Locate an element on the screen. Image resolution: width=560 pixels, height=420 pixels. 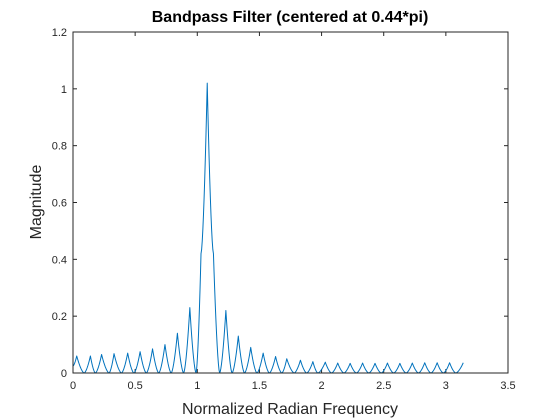
y-tick-label: 1 is located at coordinates (64, 90).